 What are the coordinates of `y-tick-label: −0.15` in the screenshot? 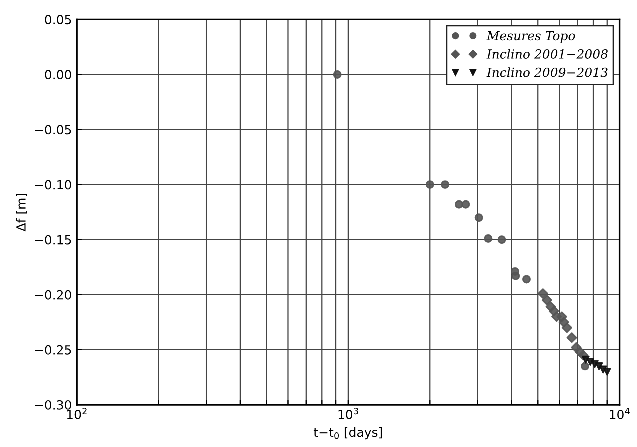 It's located at (53, 240).